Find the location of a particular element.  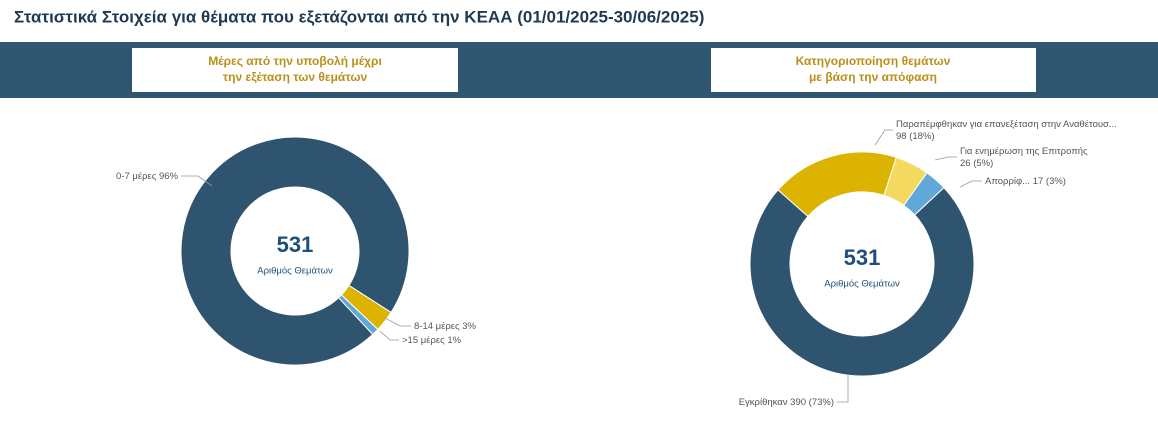

slice-value: 17 is located at coordinates (1038, 181).